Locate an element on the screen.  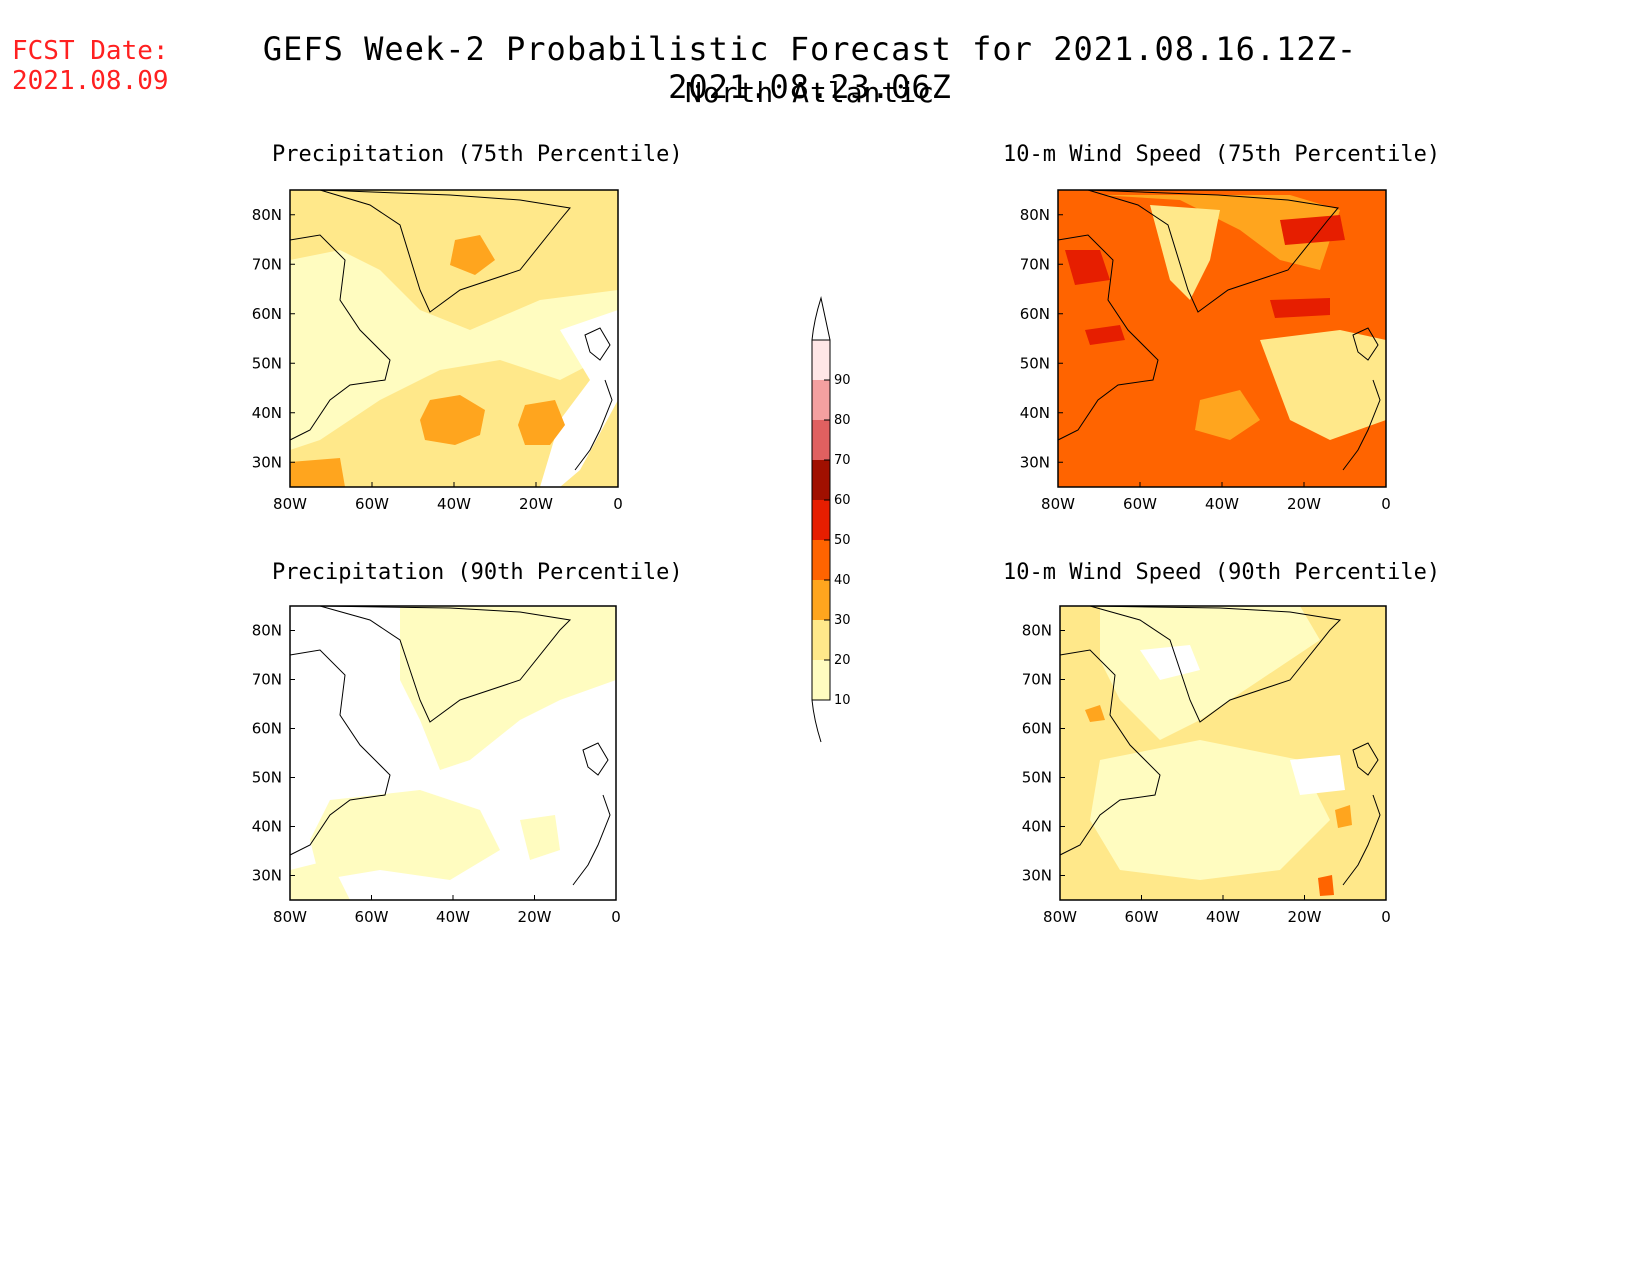
shade-yellow-greenland is located at coordinates (1185, 252).